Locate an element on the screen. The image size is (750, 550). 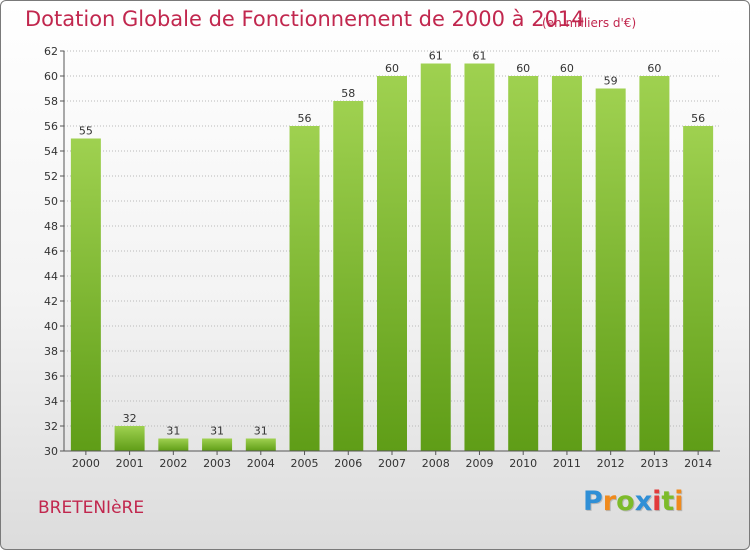
logo-letter: P is located at coordinates (593, 501).